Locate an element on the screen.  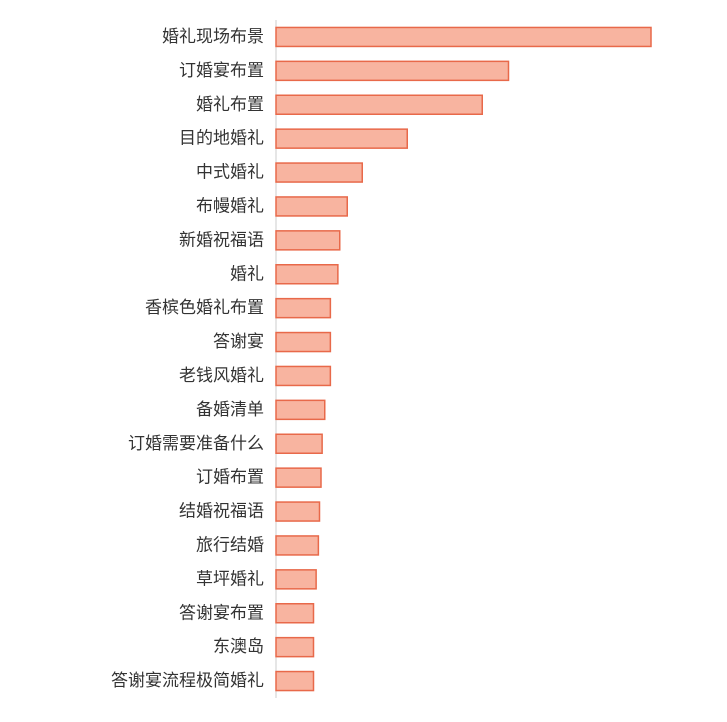
category-label-7: 婚礼 is located at coordinates (247, 274).